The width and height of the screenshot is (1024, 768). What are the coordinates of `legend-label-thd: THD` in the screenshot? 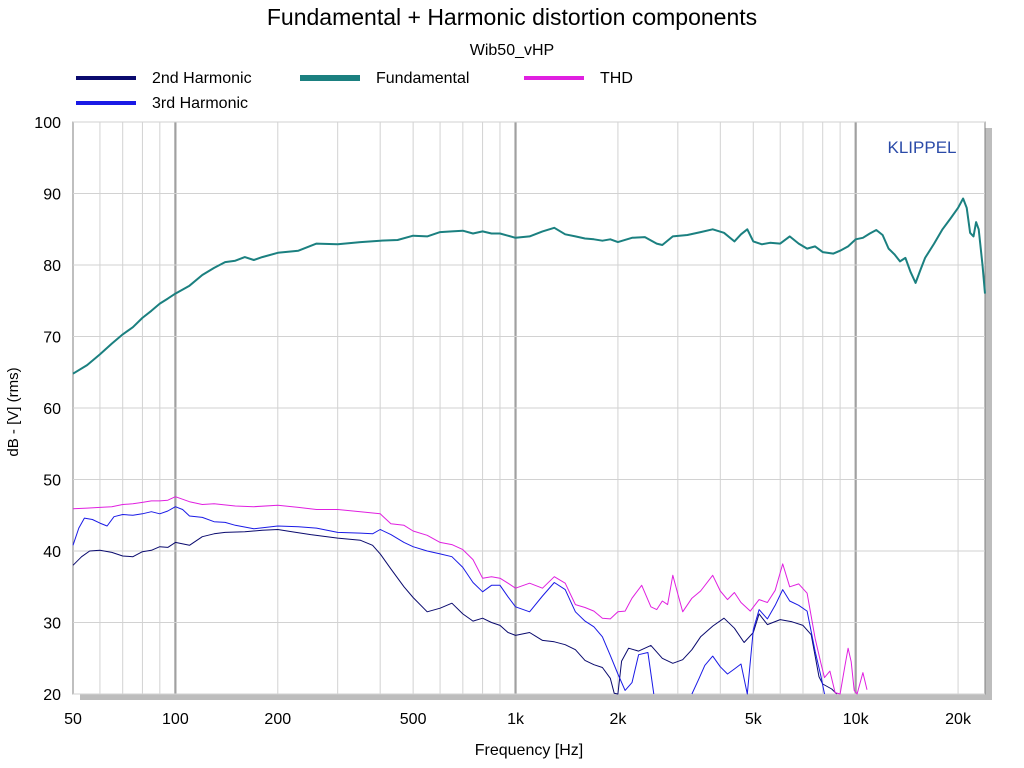 It's located at (616, 78).